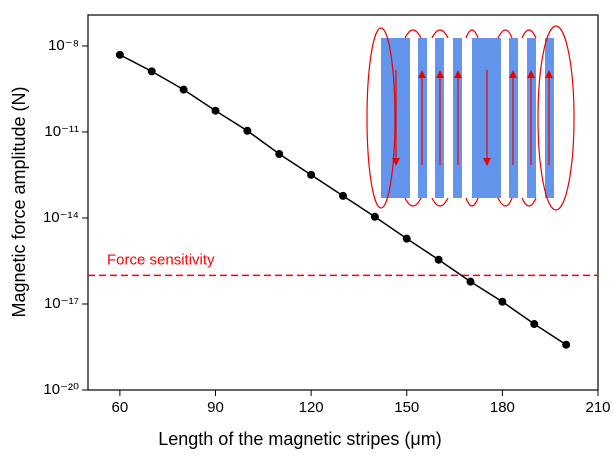  I want to click on x-tick-label: 120, so click(311, 407).